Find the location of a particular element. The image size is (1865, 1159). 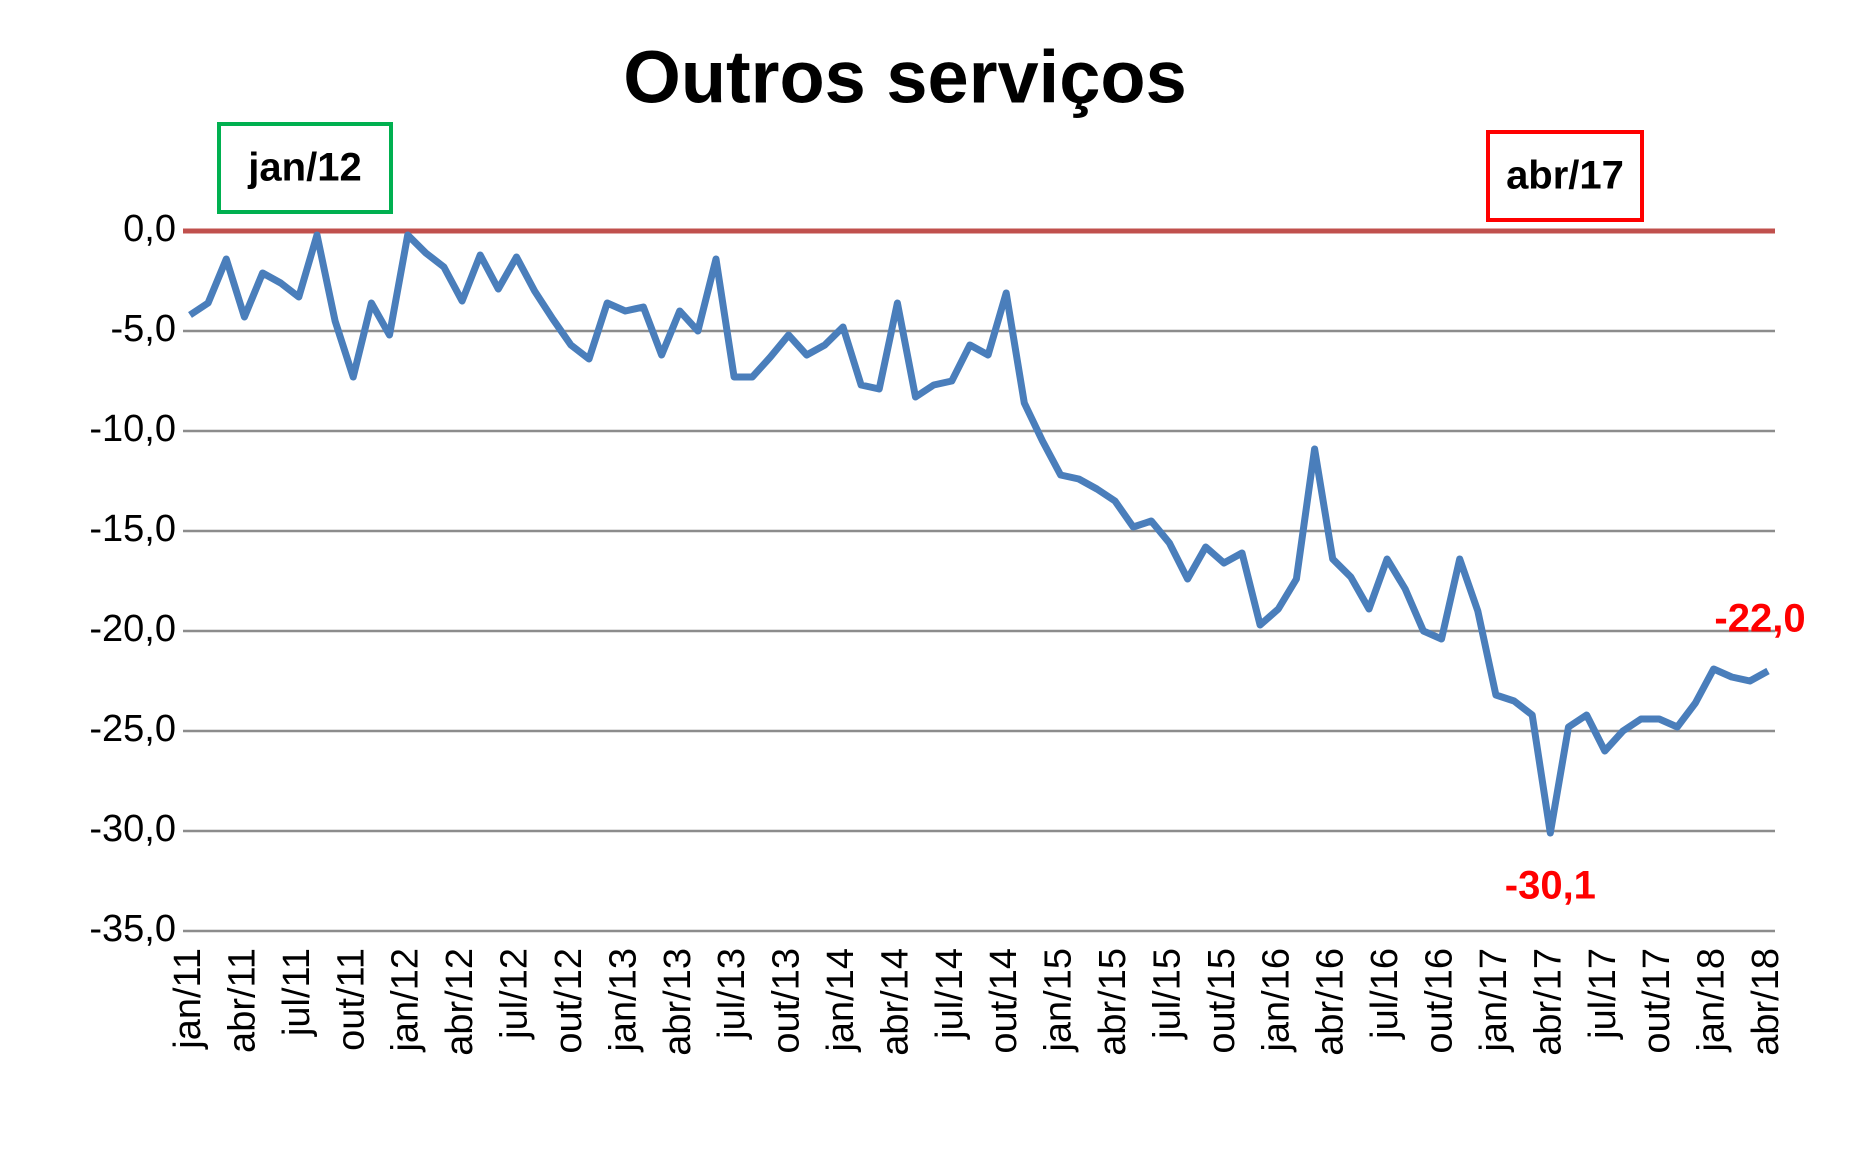

x-tick-label: out/17 is located at coordinates (1657, 1001).